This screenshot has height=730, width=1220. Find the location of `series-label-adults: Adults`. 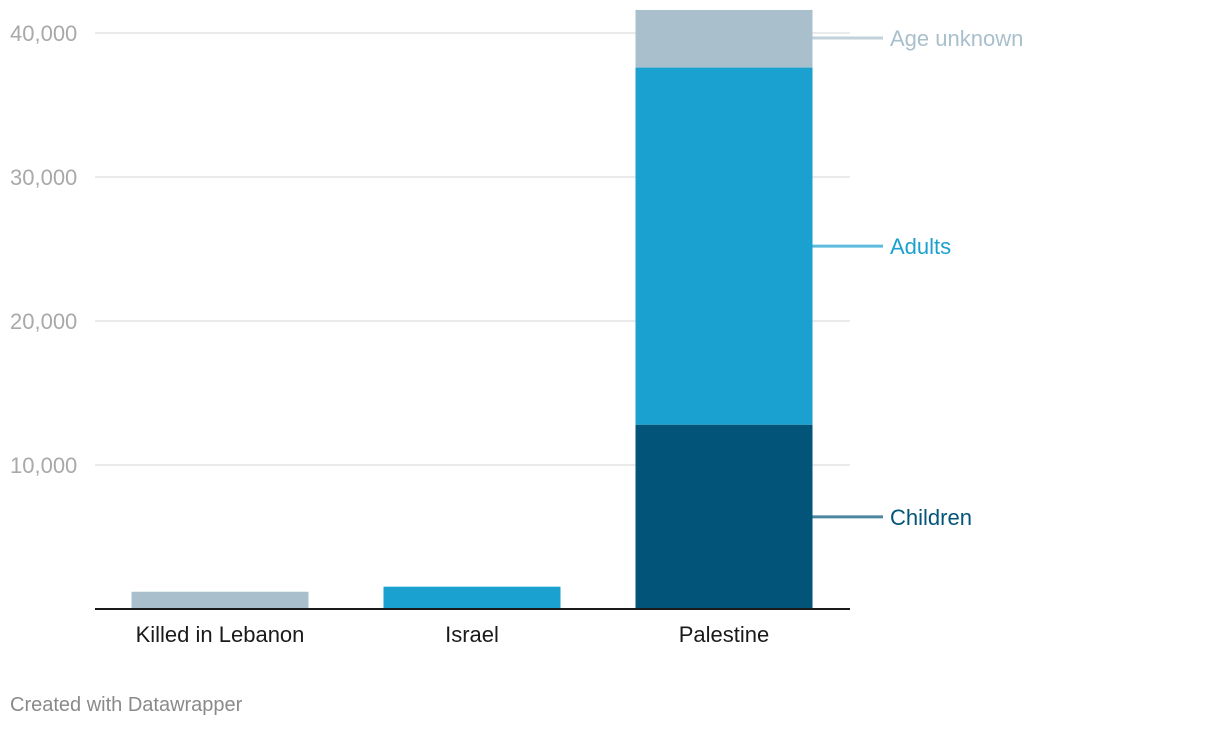

series-label-adults: Adults is located at coordinates (920, 246).